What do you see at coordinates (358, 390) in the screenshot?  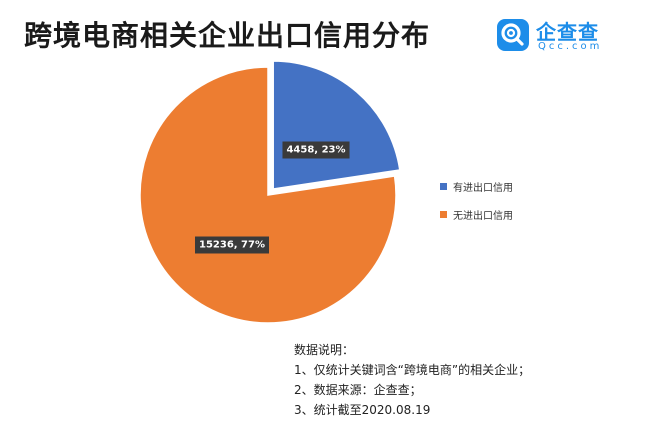 I see `notes-line: 2、数据来源：企查查；` at bounding box center [358, 390].